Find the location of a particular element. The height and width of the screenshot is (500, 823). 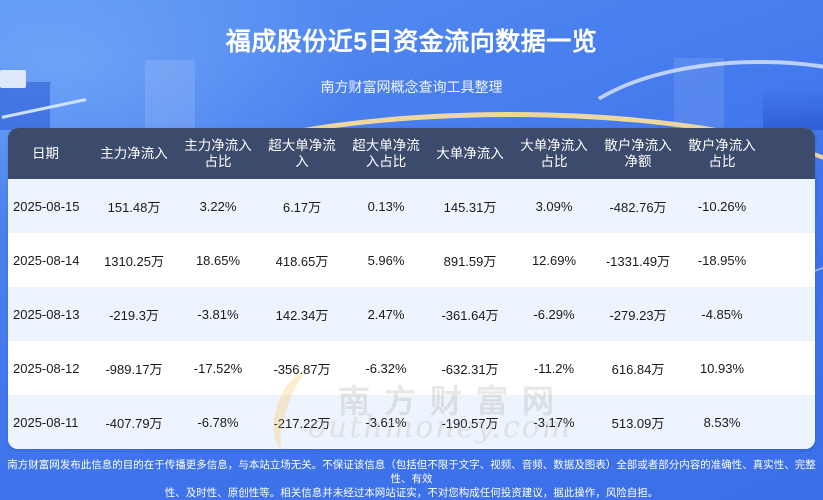

cell-retail-net-inflow: -1331.49万 is located at coordinates (638, 261).